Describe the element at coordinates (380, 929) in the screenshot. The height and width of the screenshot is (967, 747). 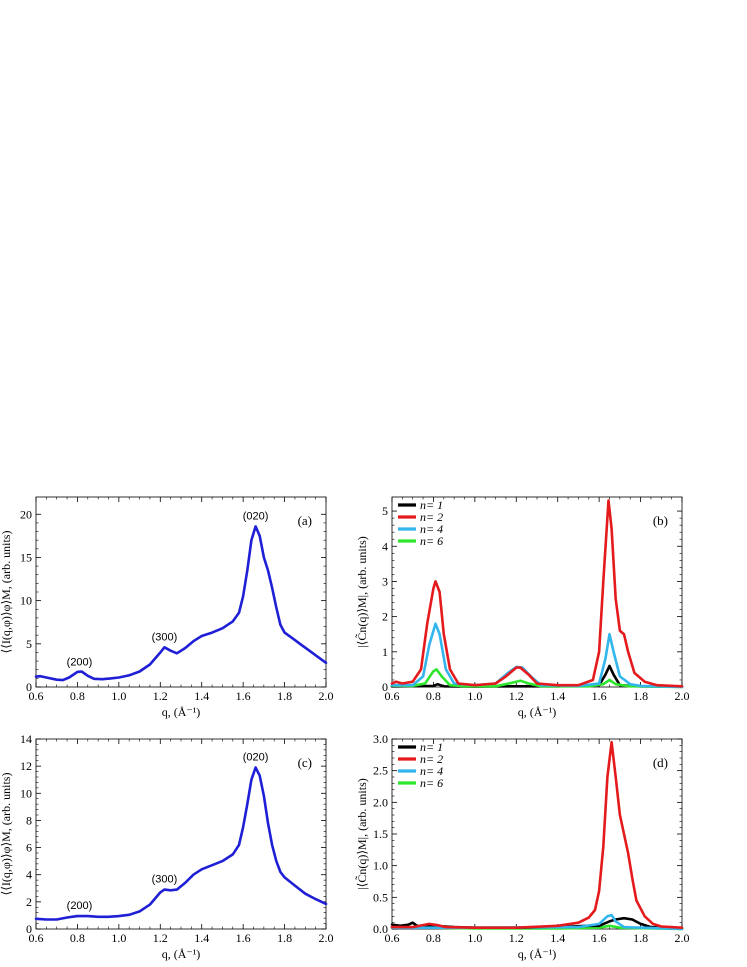
I see `y-tick-label: 0.0` at that location.